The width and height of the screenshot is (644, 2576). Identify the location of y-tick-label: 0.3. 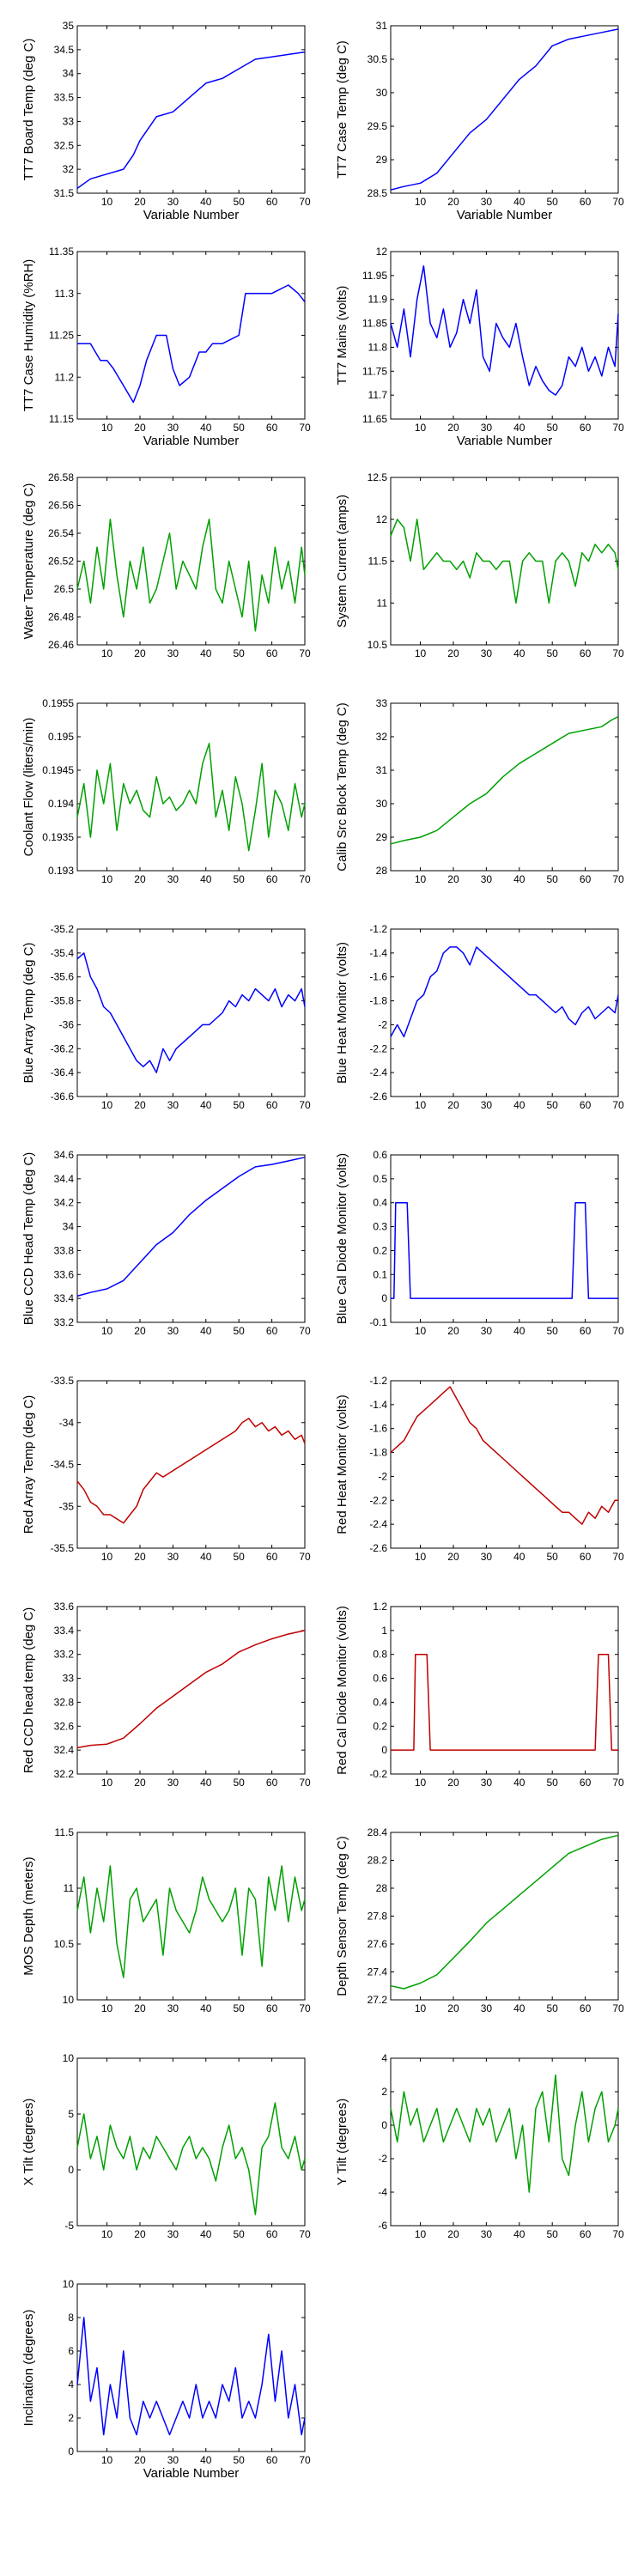
(380, 1227).